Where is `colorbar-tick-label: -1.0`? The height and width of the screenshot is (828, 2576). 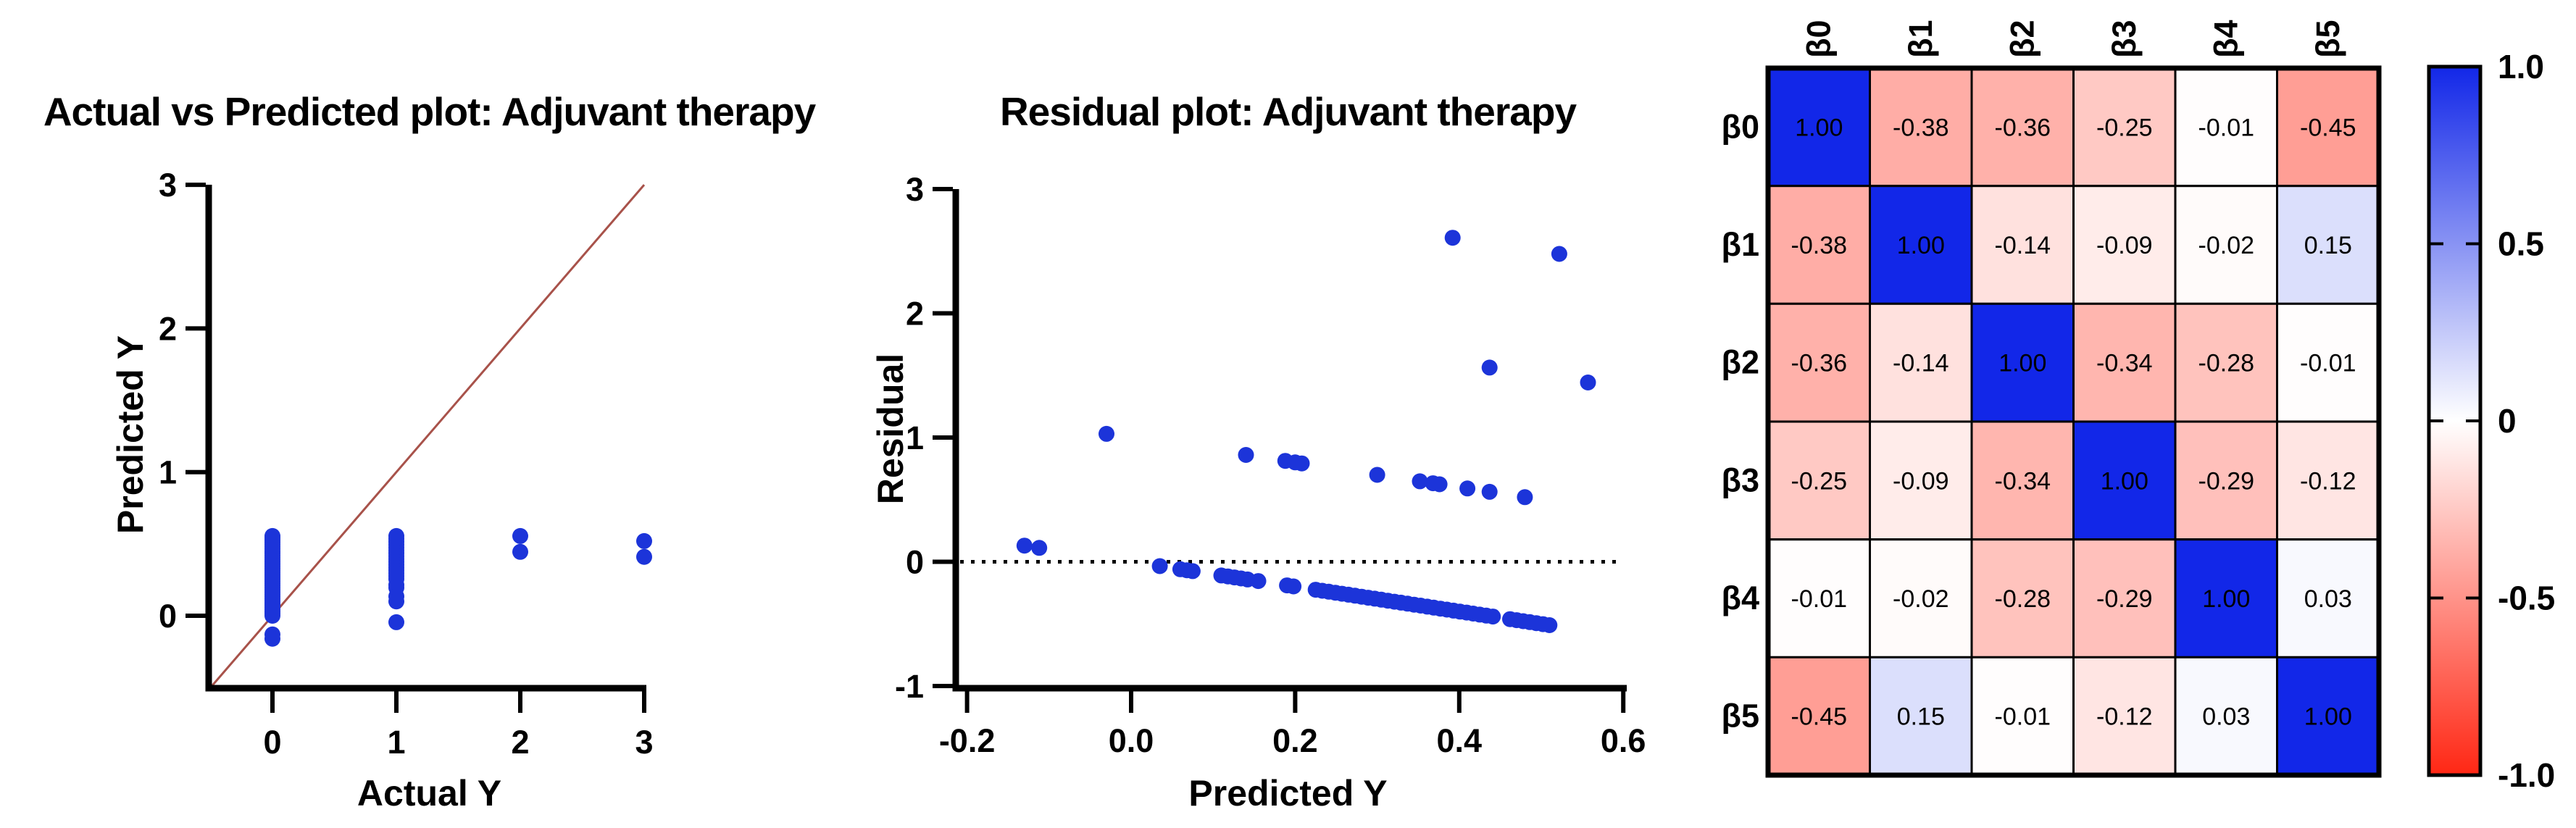 colorbar-tick-label: -1.0 is located at coordinates (2526, 775).